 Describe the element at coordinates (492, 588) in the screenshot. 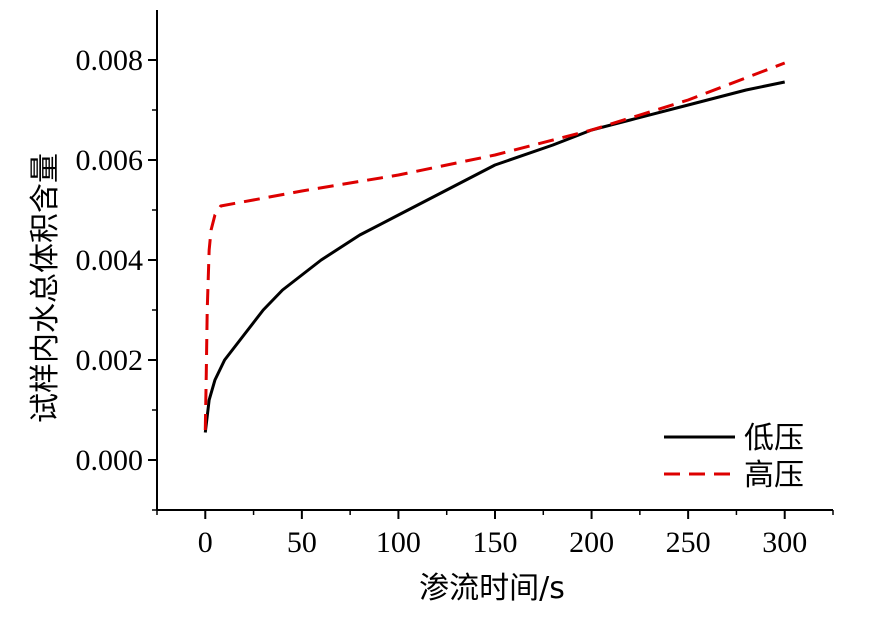

I see `x-axis-title: 渗流时间/s` at that location.